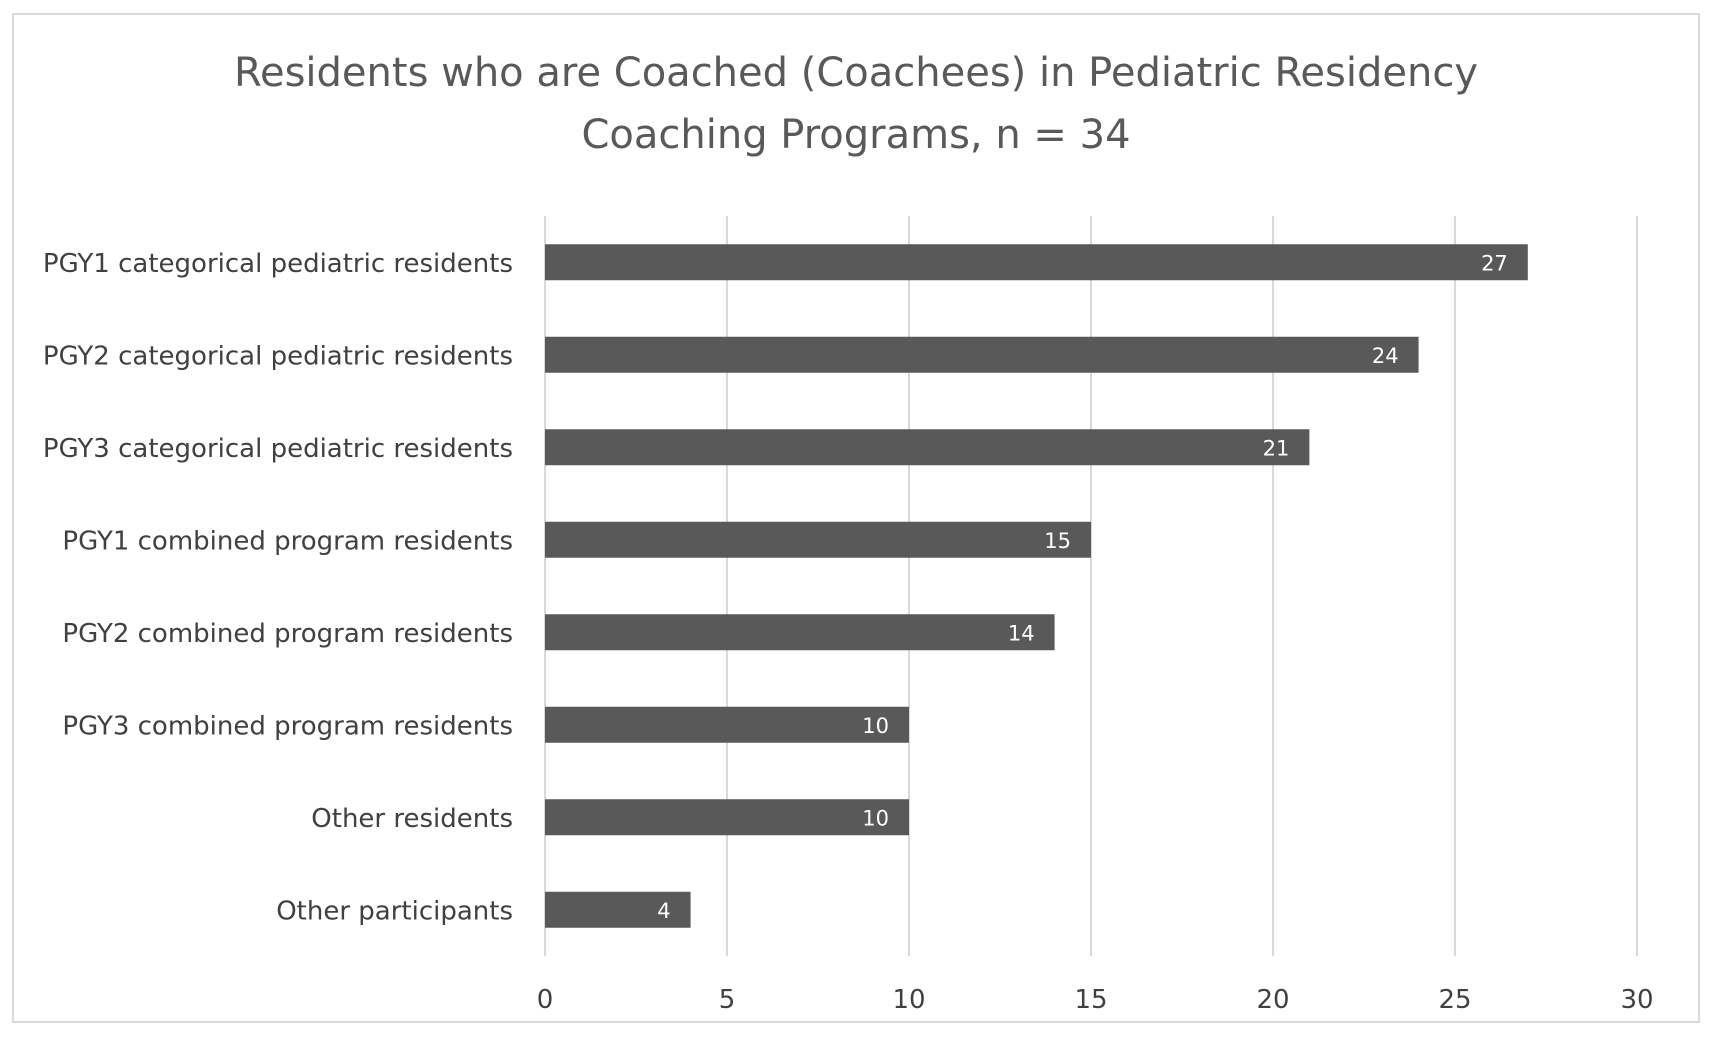  What do you see at coordinates (287, 634) in the screenshot?
I see `category-label: PGY2 combined program residents` at bounding box center [287, 634].